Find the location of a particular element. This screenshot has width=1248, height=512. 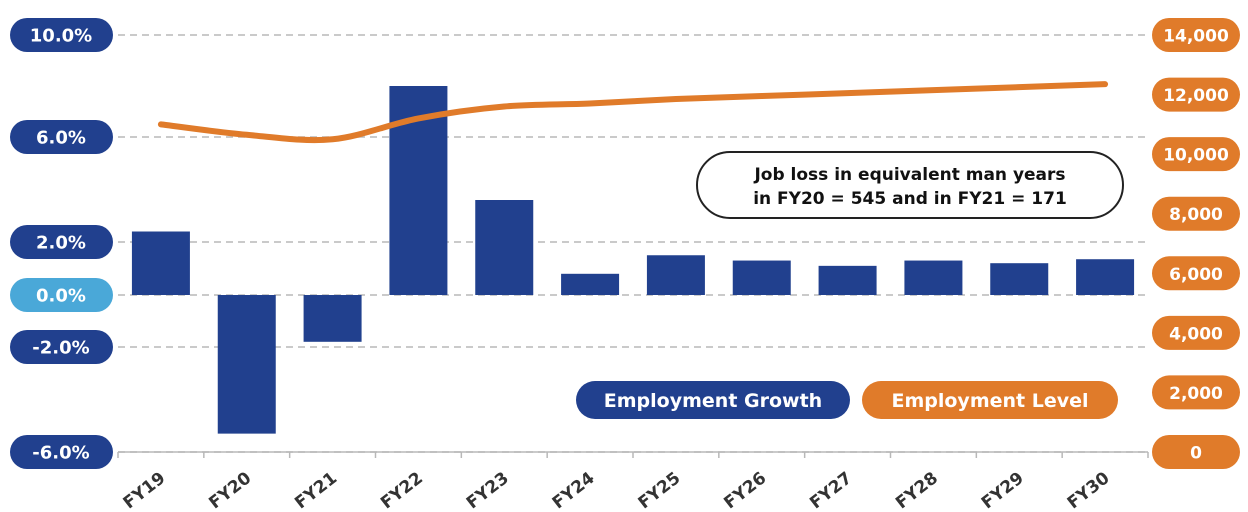

x-tick-label: FY19 is located at coordinates (145, 490).